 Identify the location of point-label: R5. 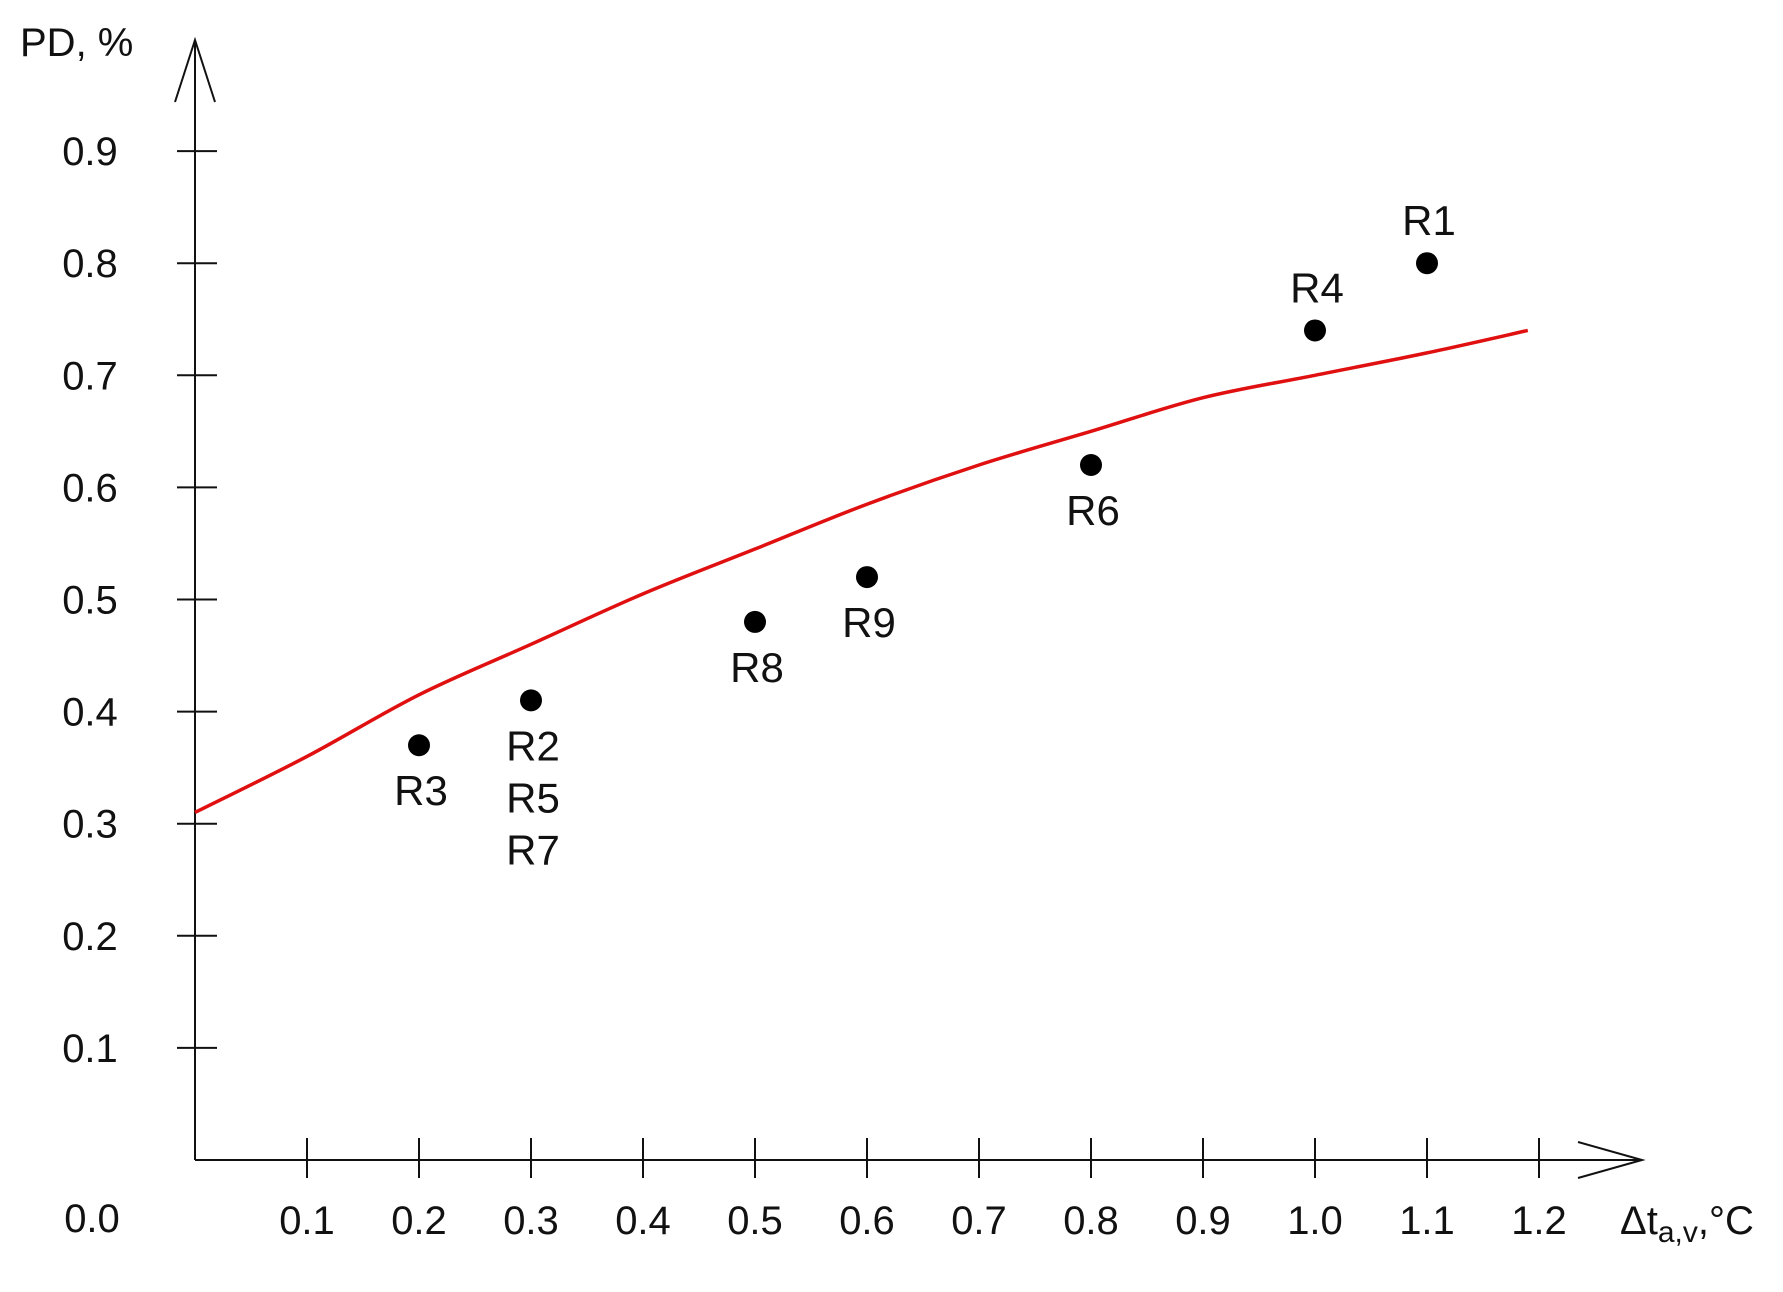
(533, 797).